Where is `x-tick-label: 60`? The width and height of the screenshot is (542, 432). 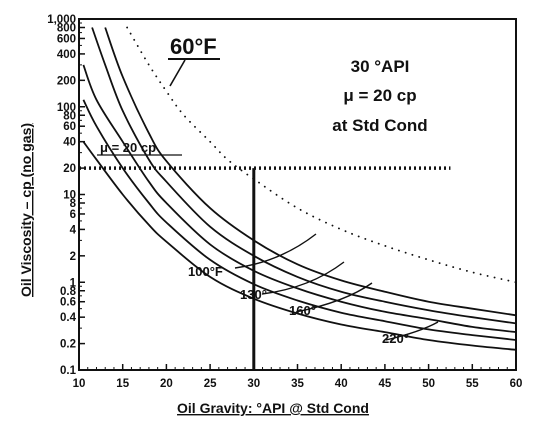
x-tick-label: 60 is located at coordinates (516, 384).